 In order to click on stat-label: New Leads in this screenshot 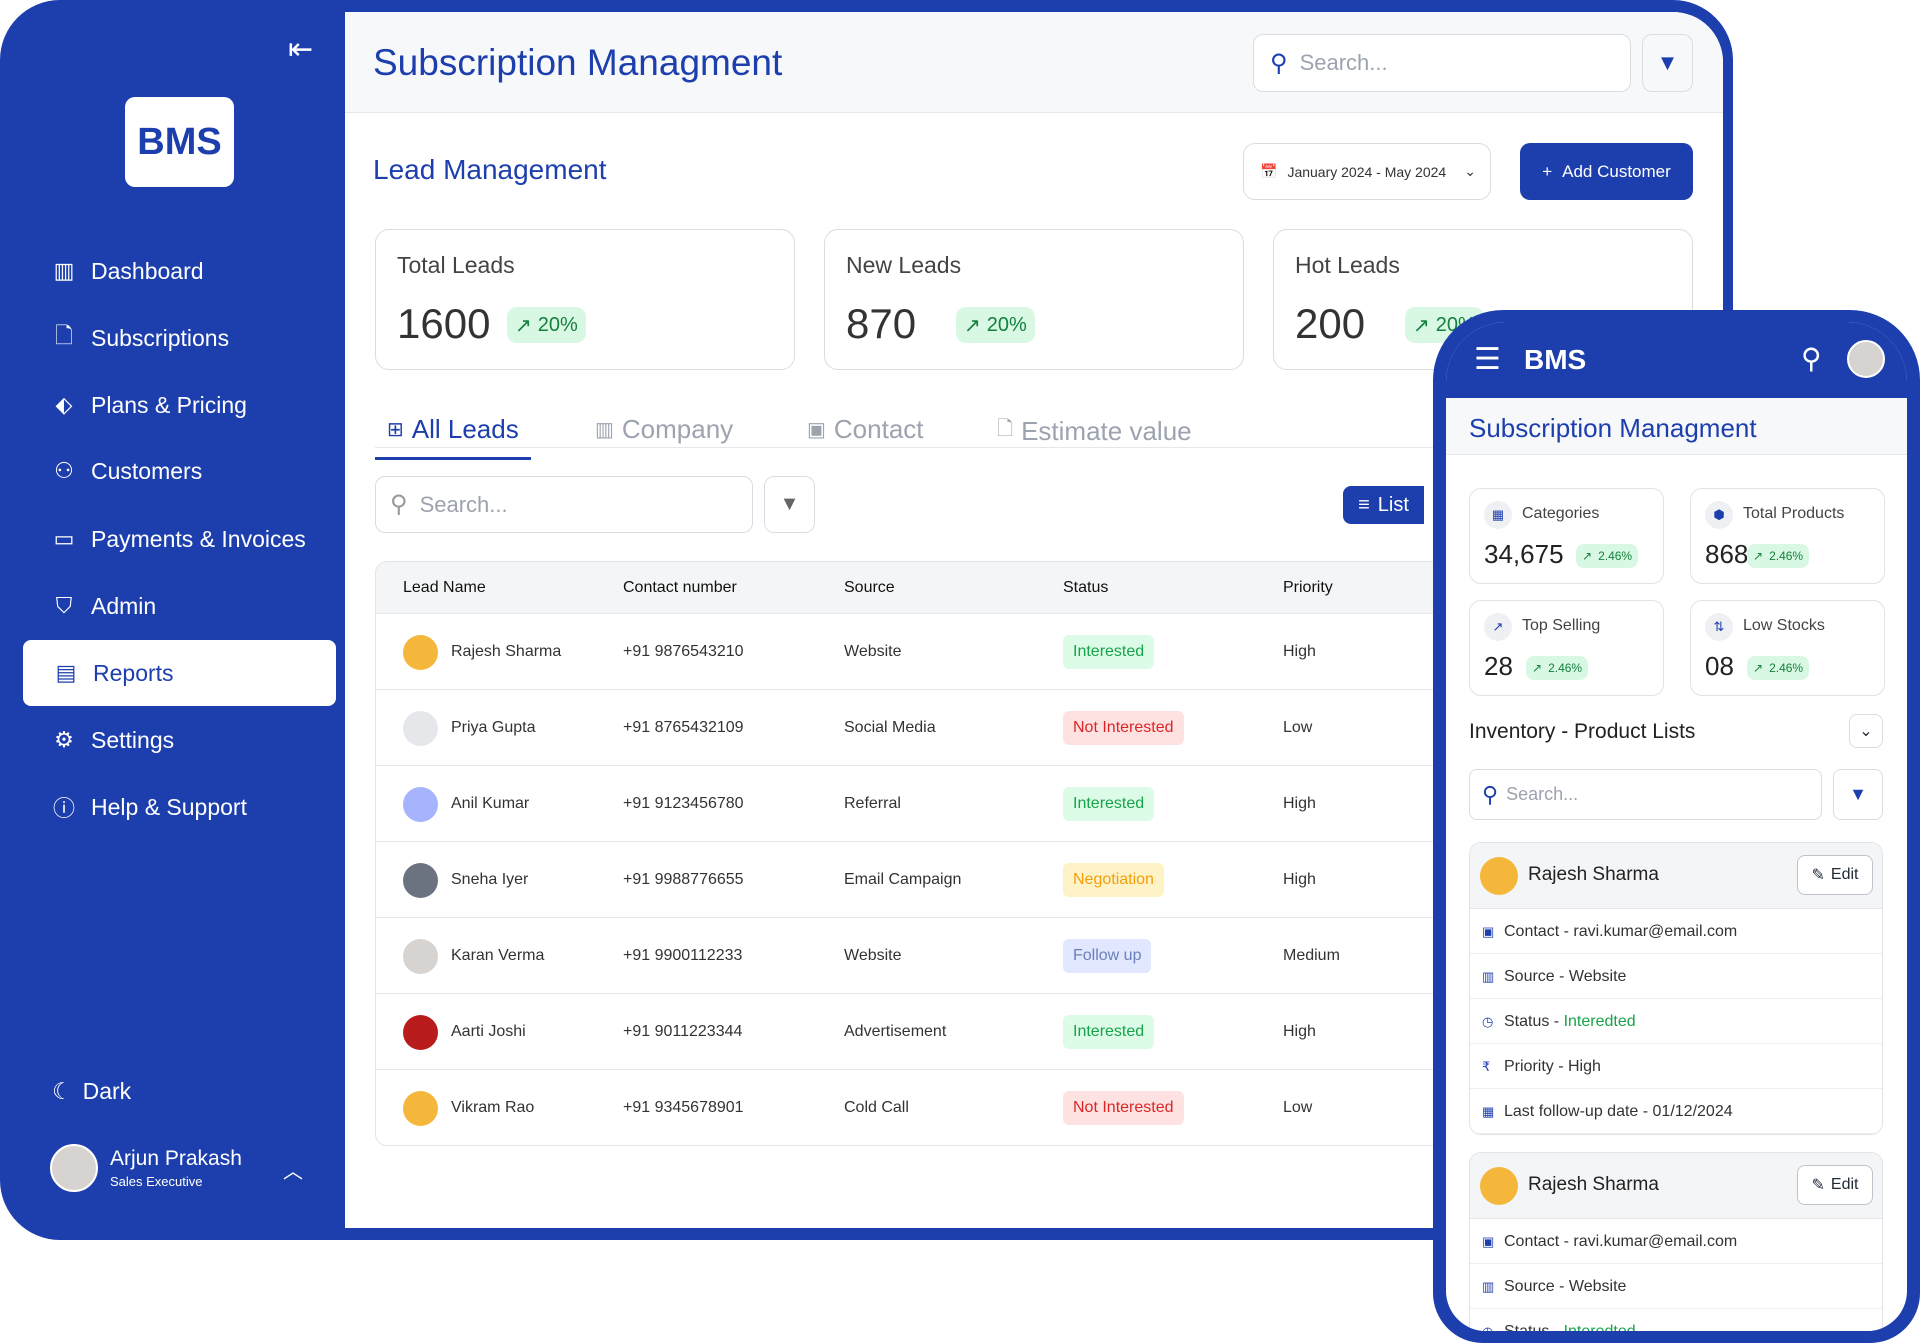, I will do `click(904, 265)`.